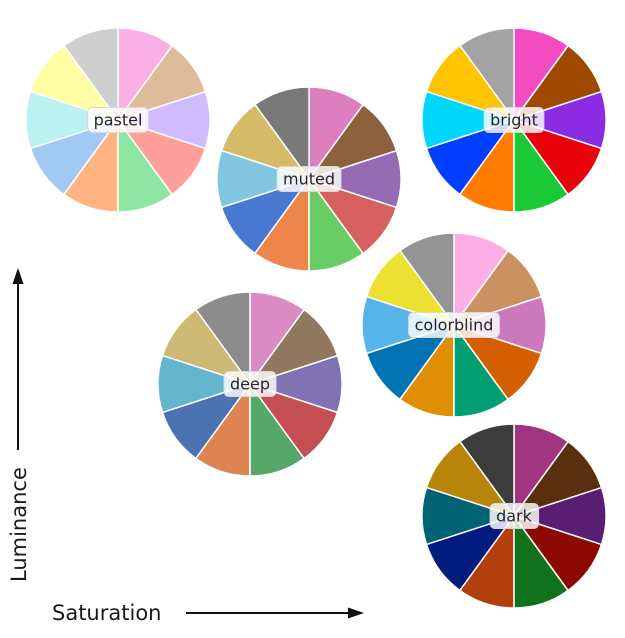  Describe the element at coordinates (106, 613) in the screenshot. I see `saturation-axis-label: Saturation` at that location.